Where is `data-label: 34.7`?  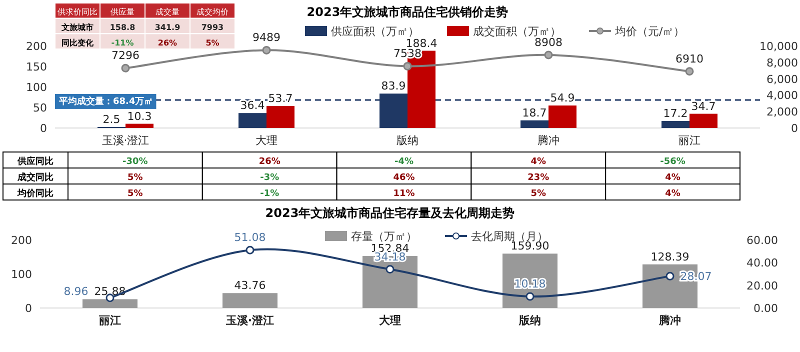 data-label: 34.7 is located at coordinates (703, 106).